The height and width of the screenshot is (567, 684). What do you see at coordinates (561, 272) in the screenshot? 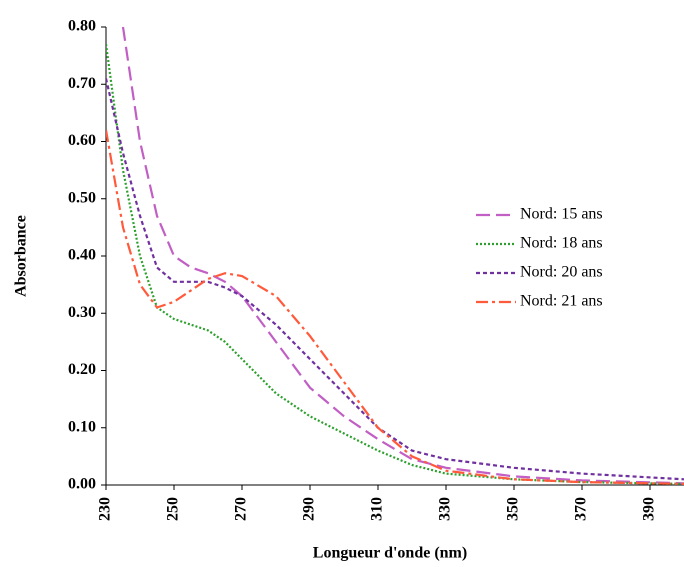
I see `legend-label: Nord: 20 ans` at bounding box center [561, 272].